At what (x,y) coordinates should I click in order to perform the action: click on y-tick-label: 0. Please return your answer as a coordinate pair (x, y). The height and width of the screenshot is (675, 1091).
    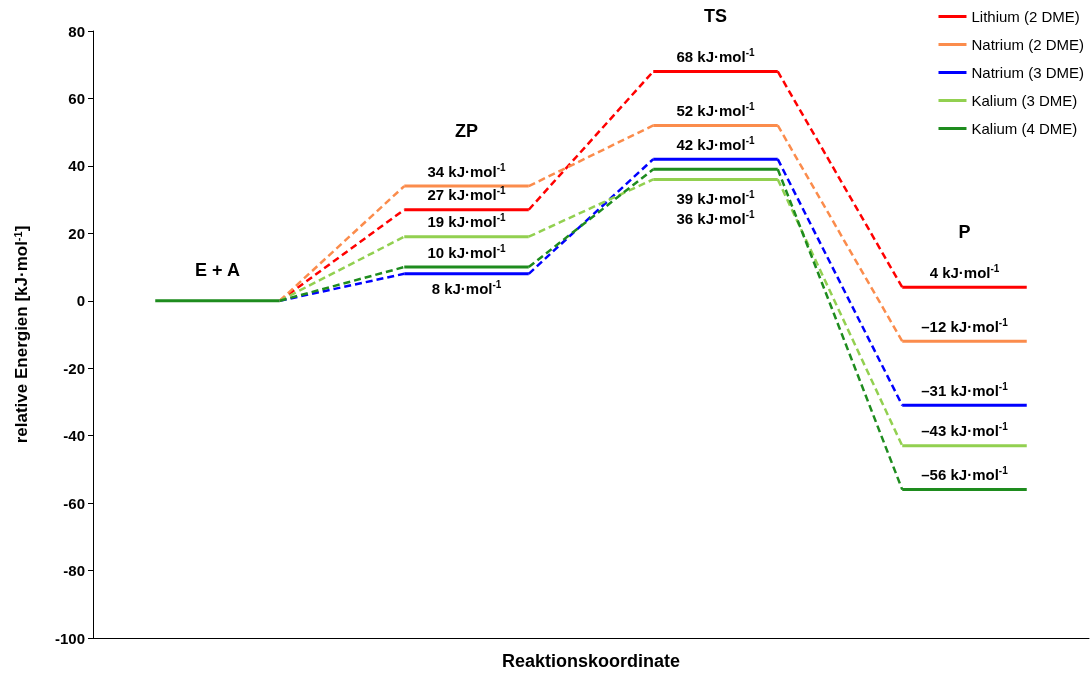
    Looking at the image, I should click on (80, 301).